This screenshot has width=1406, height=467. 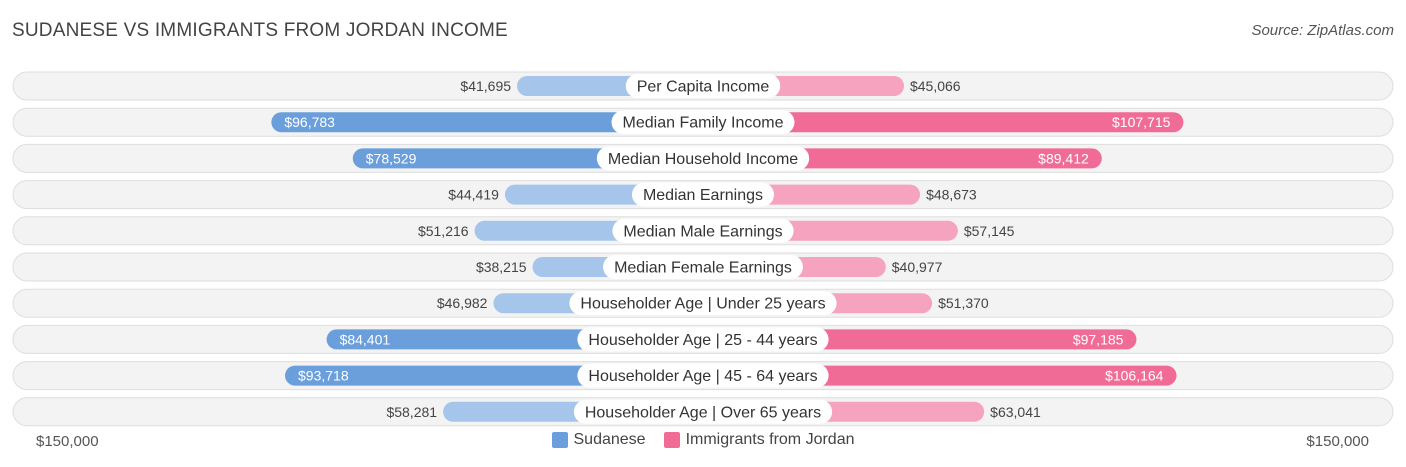 I want to click on value-label-jordan: $45,066, so click(x=935, y=86).